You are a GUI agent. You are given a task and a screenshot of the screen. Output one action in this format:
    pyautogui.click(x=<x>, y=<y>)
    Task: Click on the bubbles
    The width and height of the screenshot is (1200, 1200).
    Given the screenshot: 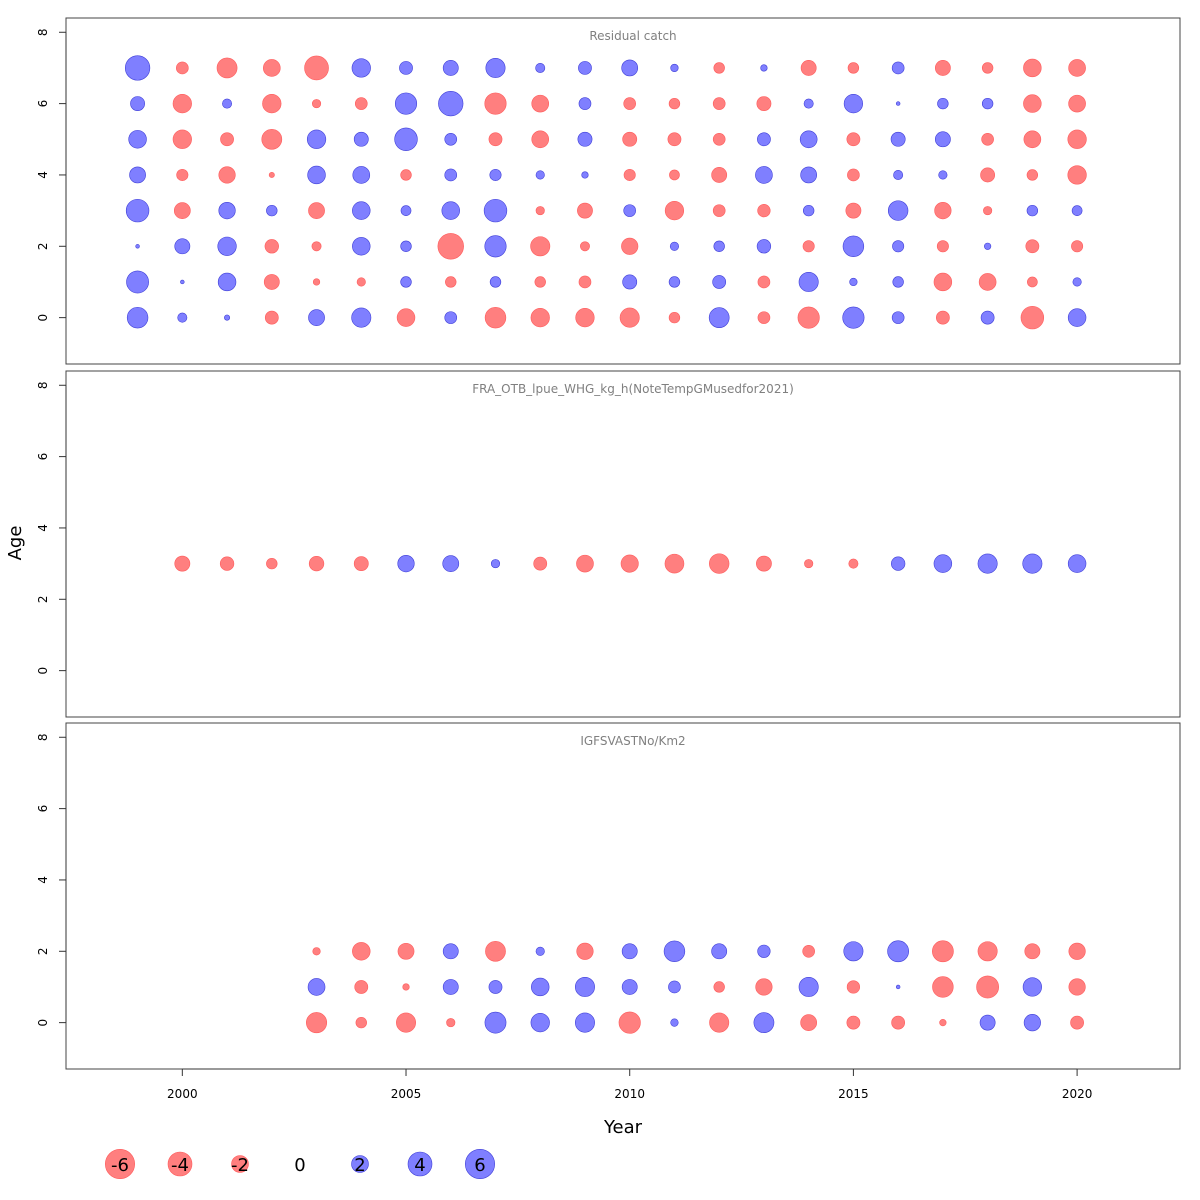 What is the action you would take?
    pyautogui.click(x=630, y=563)
    